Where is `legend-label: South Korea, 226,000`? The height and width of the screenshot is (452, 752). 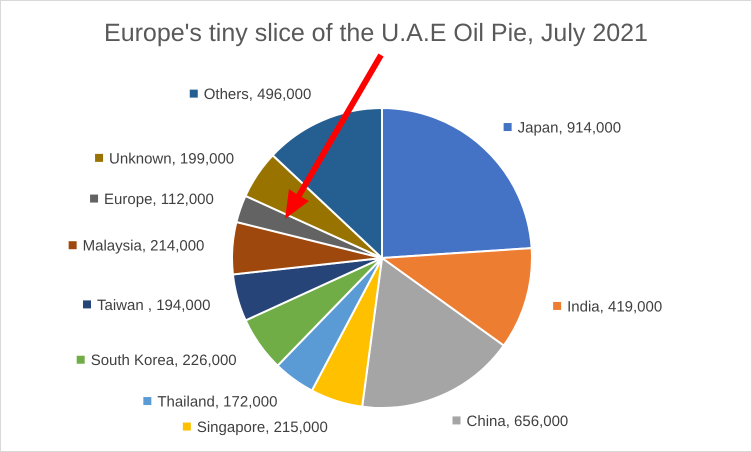
legend-label: South Korea, 226,000 is located at coordinates (163, 361).